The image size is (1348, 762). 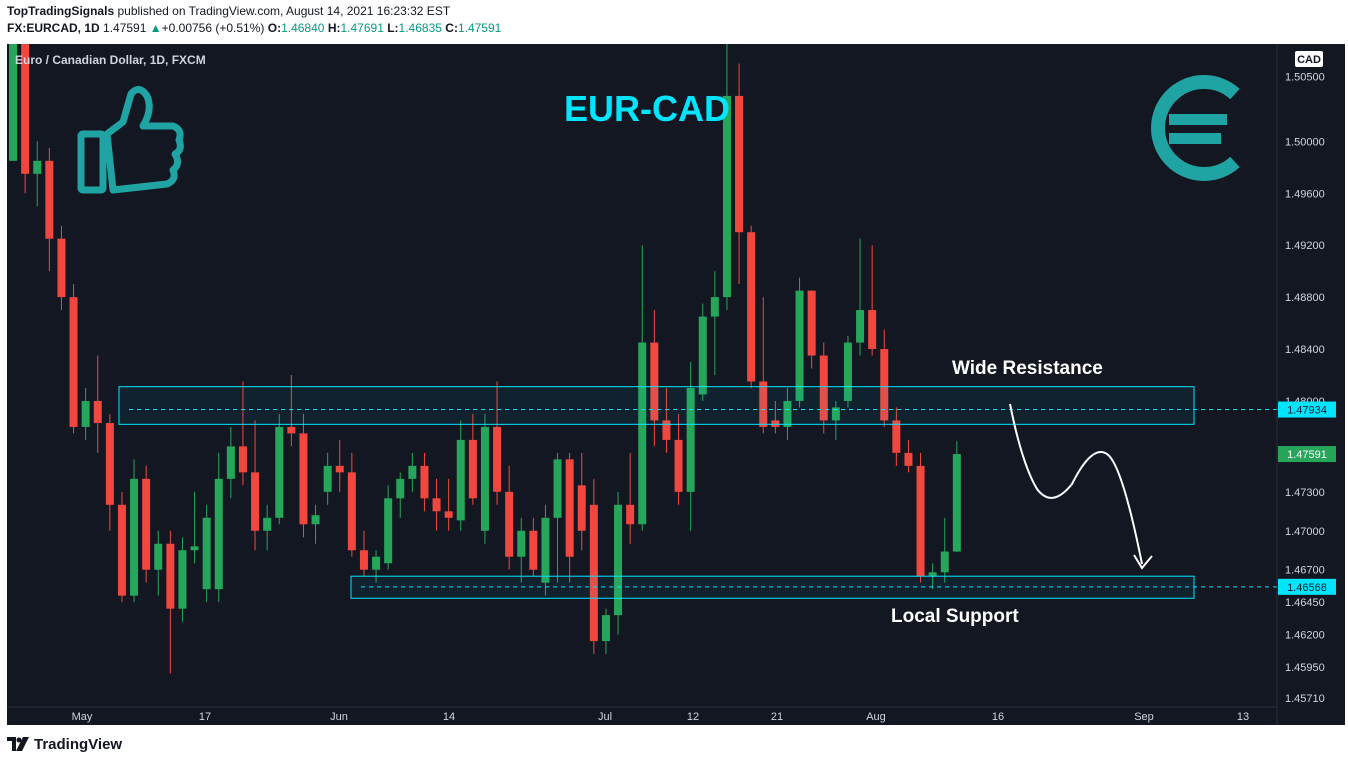 What do you see at coordinates (130, 140) in the screenshot?
I see `thumbs-up-icon` at bounding box center [130, 140].